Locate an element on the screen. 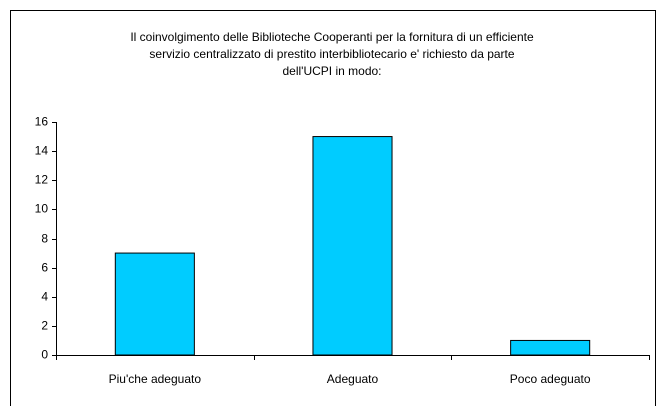 This screenshot has height=406, width=664. y-tick-label: 16 is located at coordinates (42, 122).